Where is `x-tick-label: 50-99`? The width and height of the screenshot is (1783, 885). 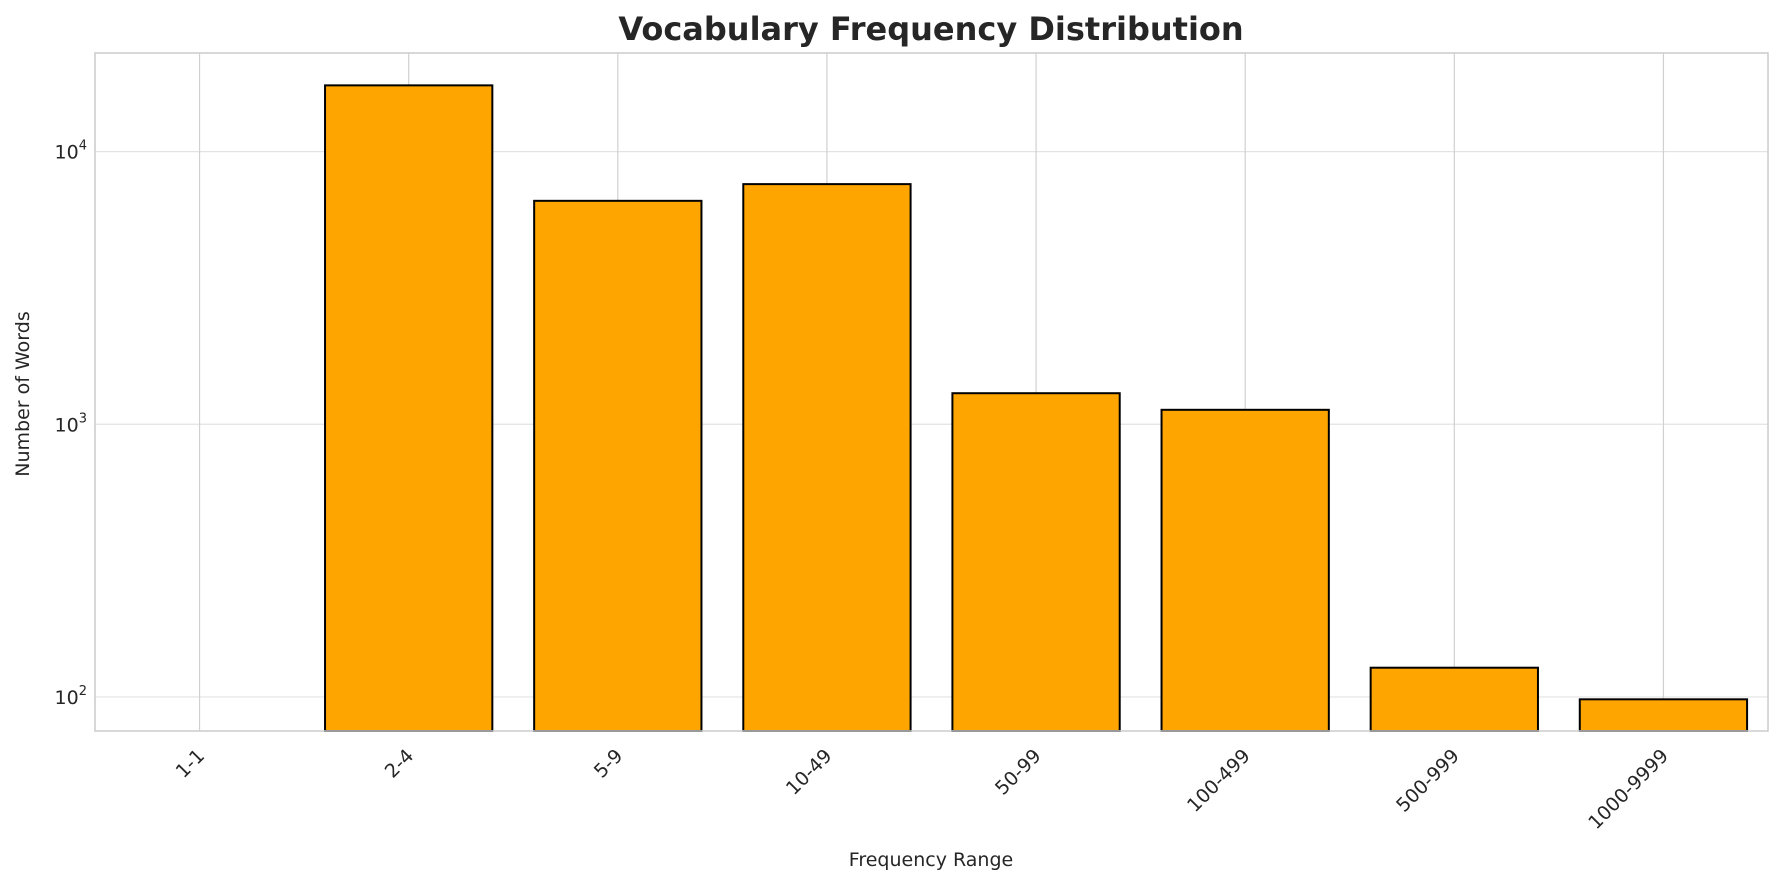 x-tick-label: 50-99 is located at coordinates (1018, 772).